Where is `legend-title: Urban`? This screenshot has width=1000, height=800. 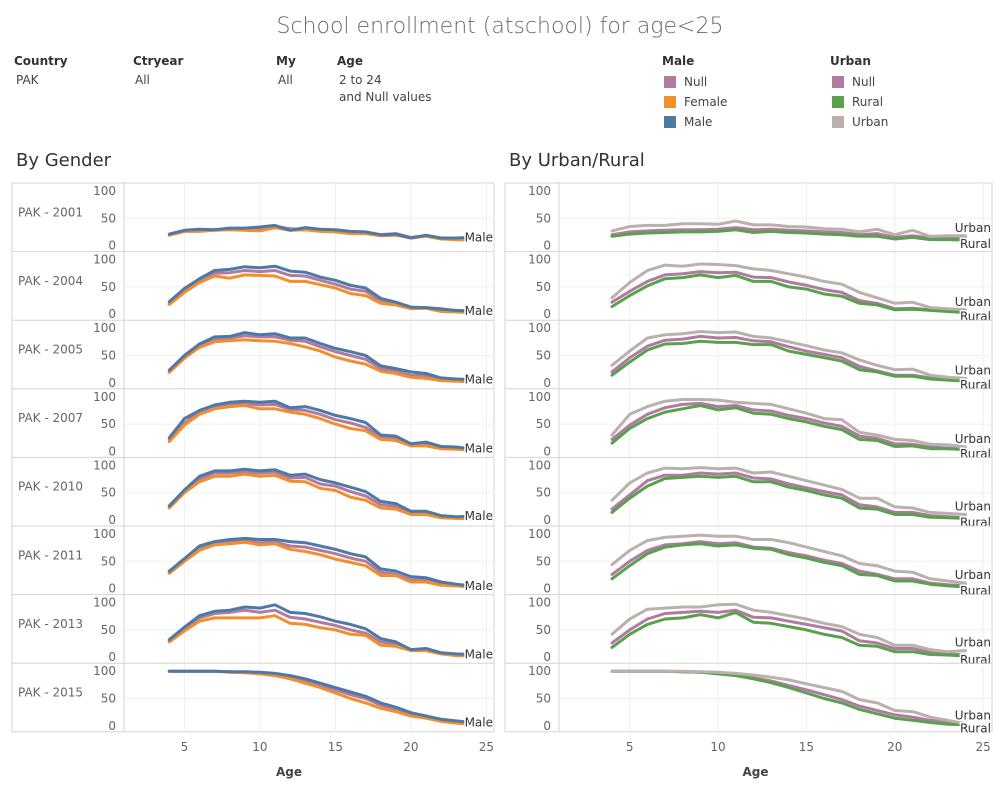 legend-title: Urban is located at coordinates (850, 61).